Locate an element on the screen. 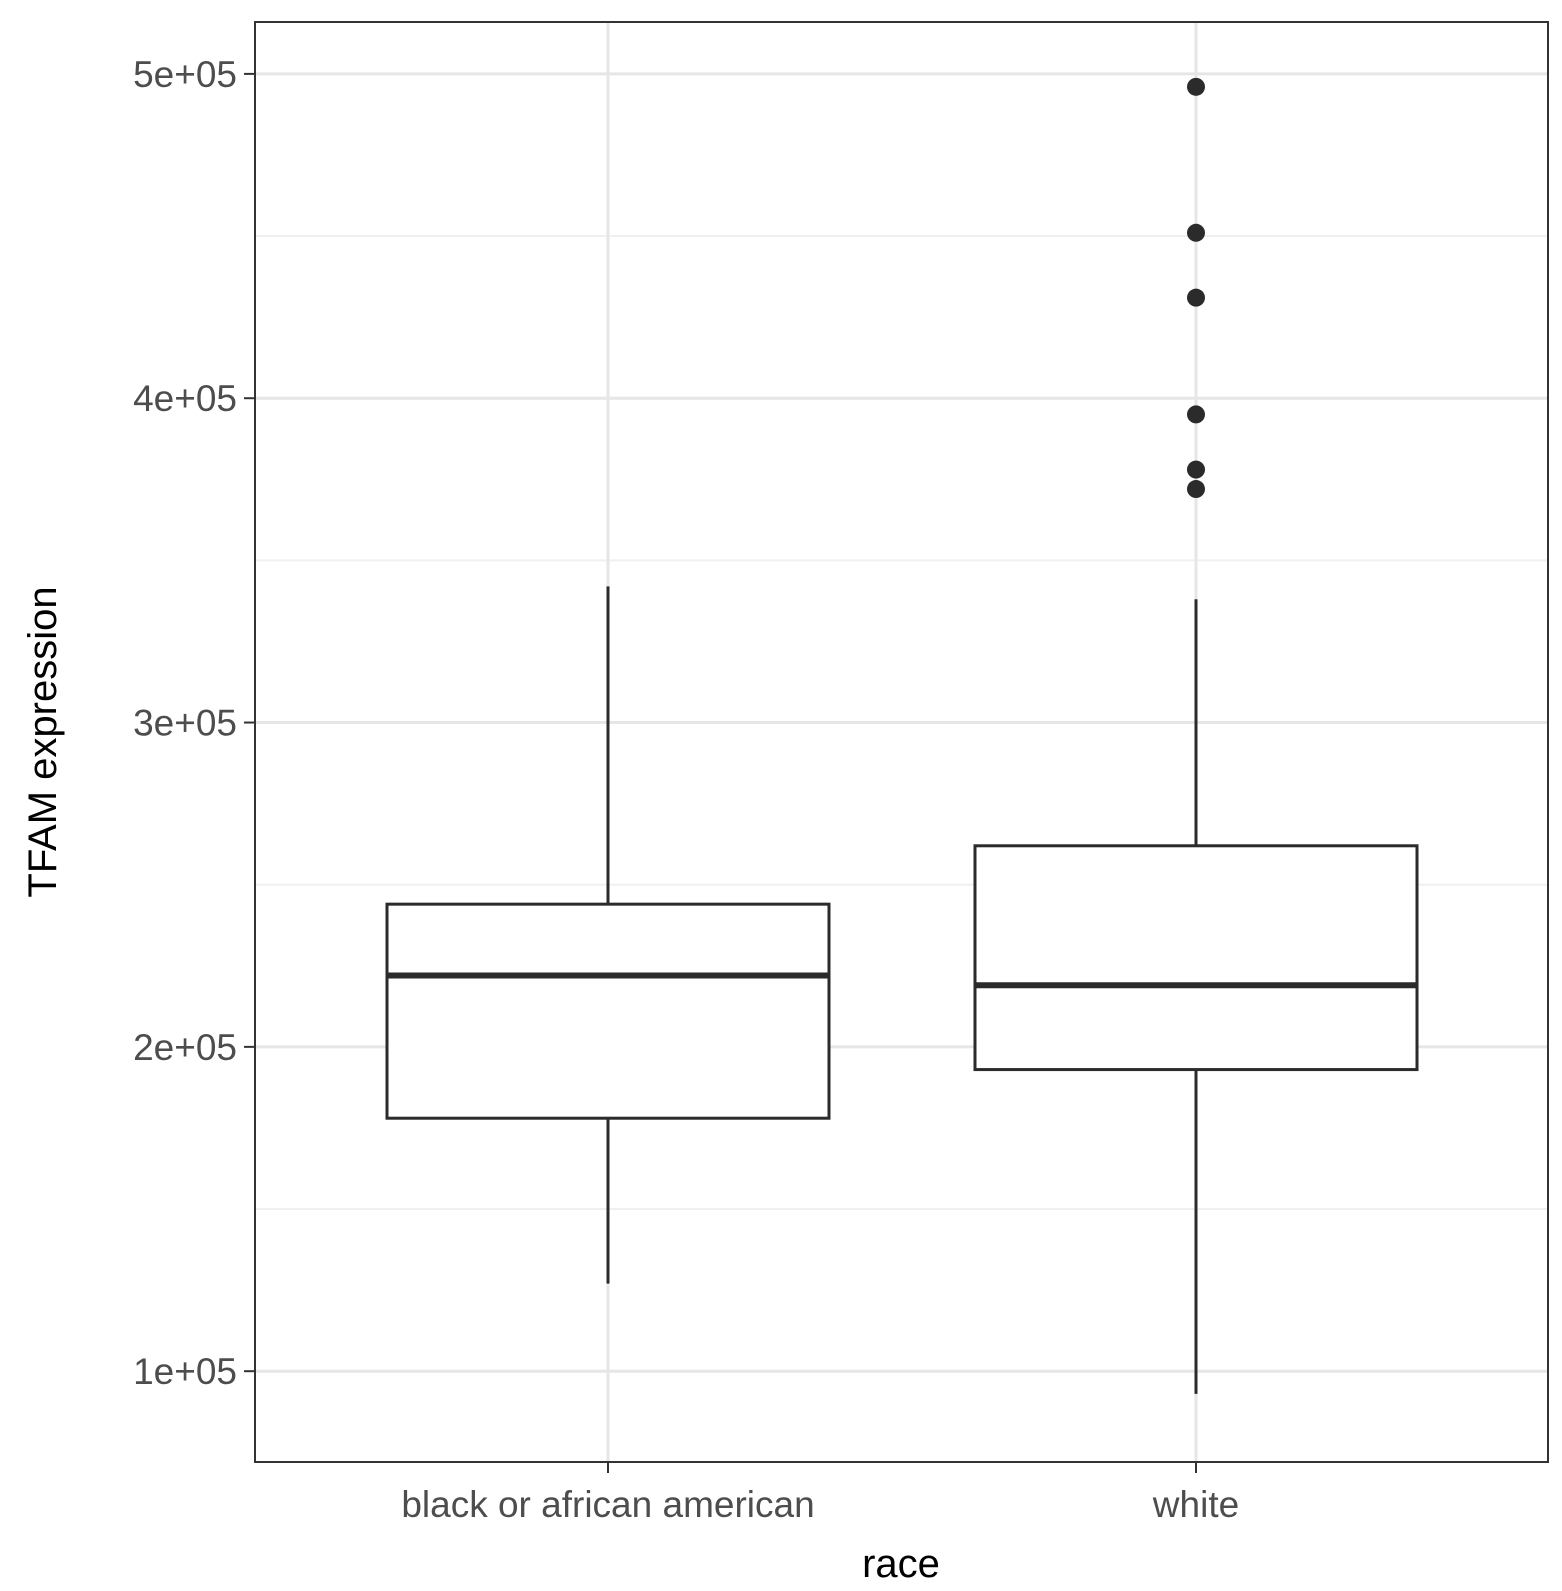 The image size is (1562, 1591). y-tick-label: 1e+05 is located at coordinates (185, 1371).